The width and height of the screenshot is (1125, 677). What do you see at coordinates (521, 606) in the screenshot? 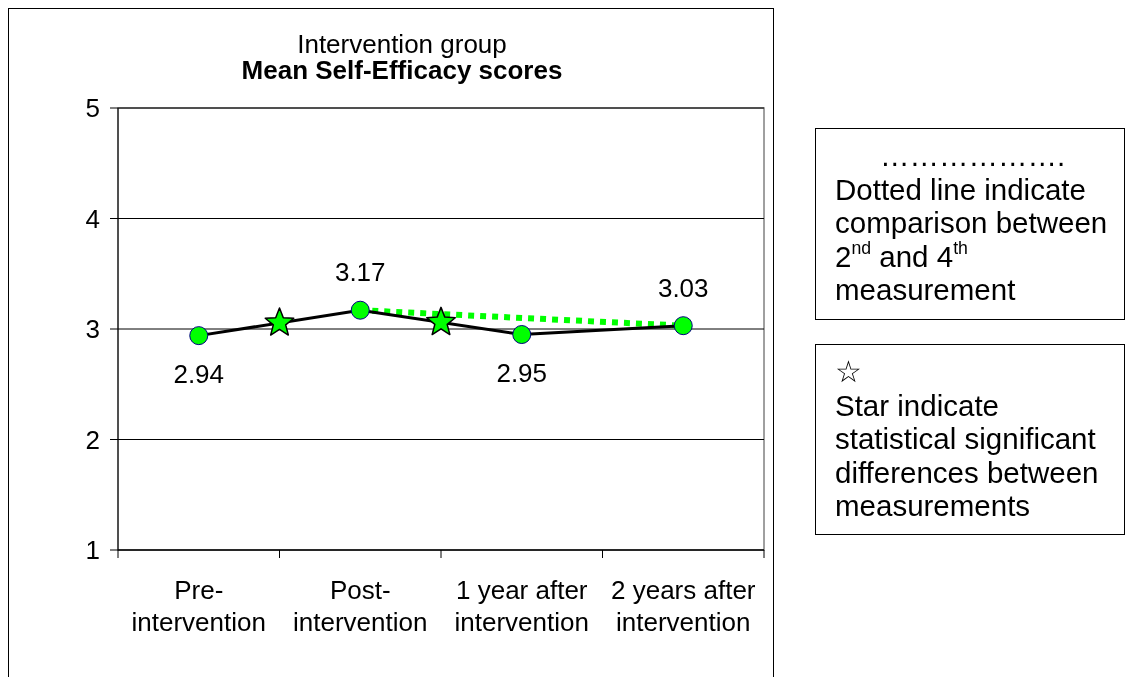
I see `x-tick-label: 1 year after intervention` at bounding box center [521, 606].